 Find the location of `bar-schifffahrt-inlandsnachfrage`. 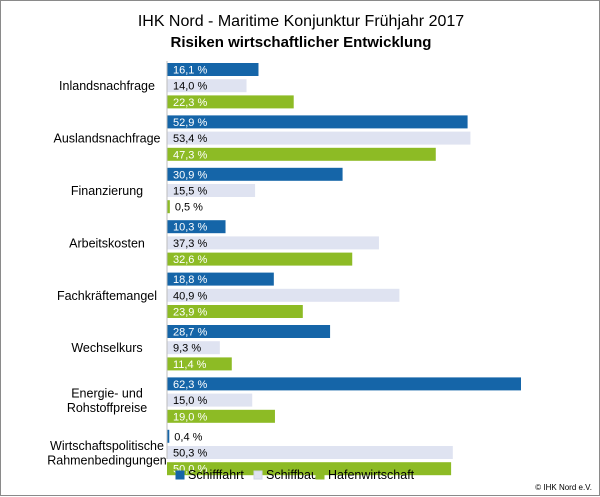

bar-schifffahrt-inlandsnachfrage is located at coordinates (213, 69).